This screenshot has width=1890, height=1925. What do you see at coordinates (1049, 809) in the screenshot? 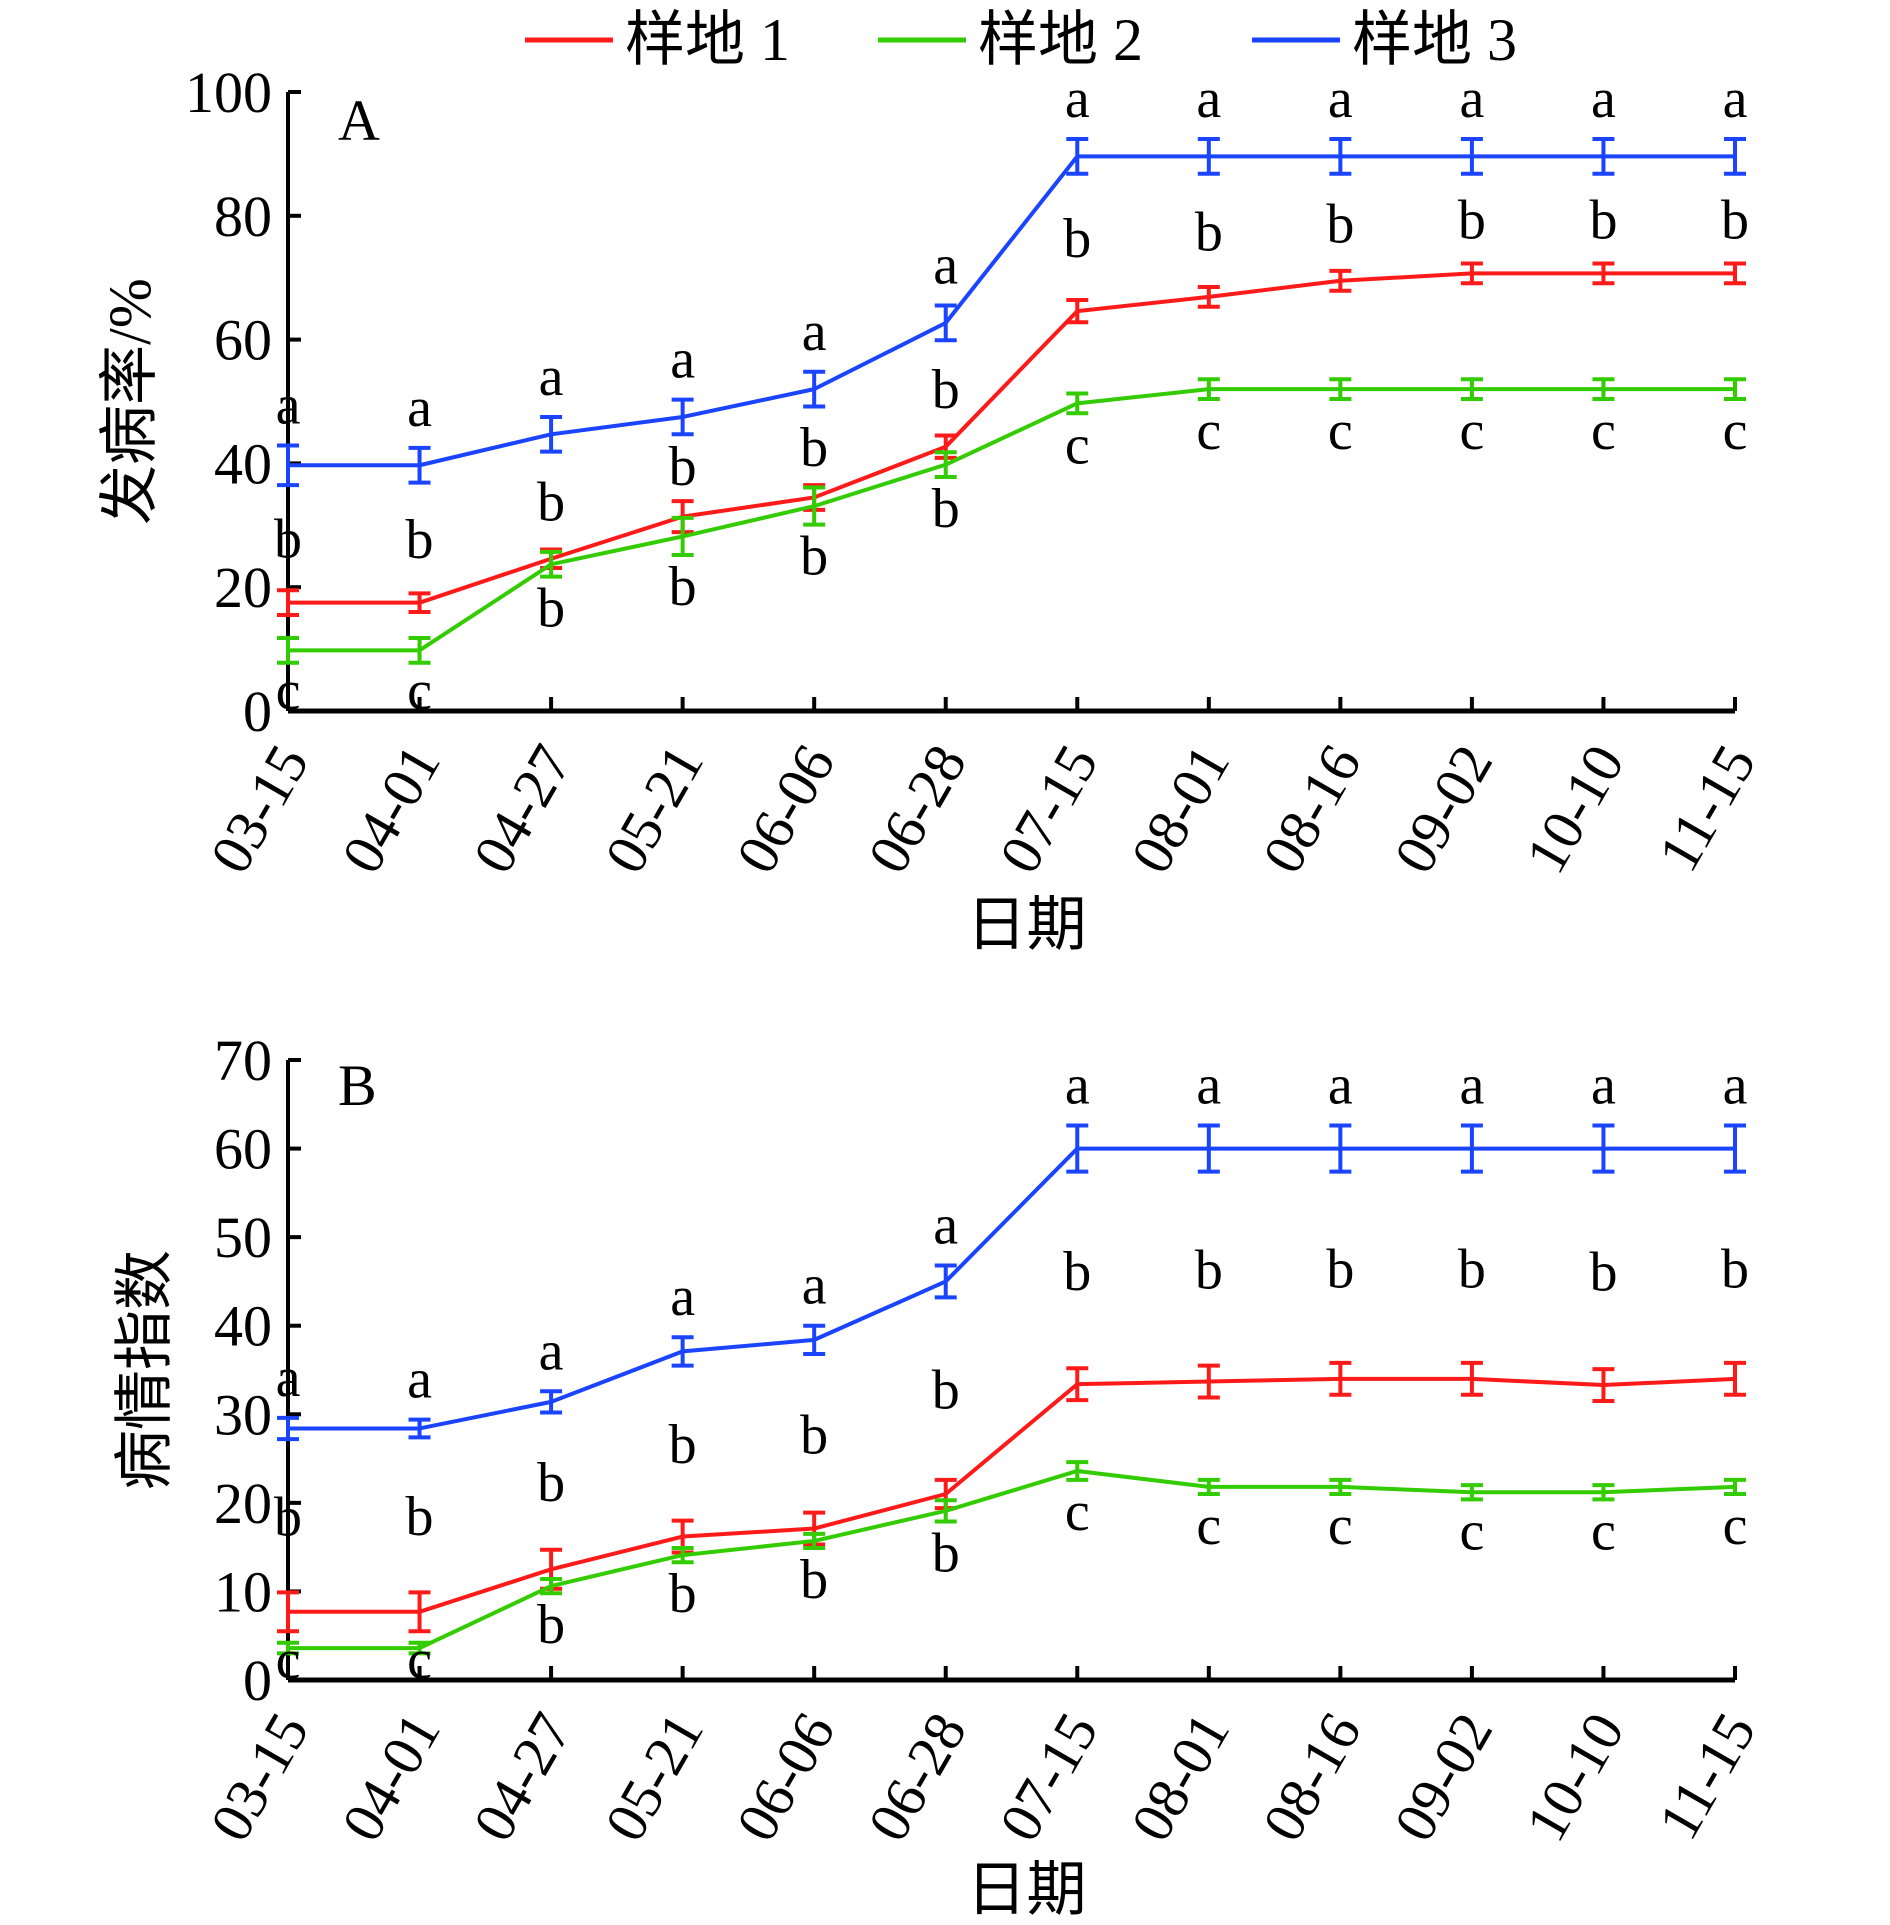
I see `x-tick-label: 07-15` at bounding box center [1049, 809].